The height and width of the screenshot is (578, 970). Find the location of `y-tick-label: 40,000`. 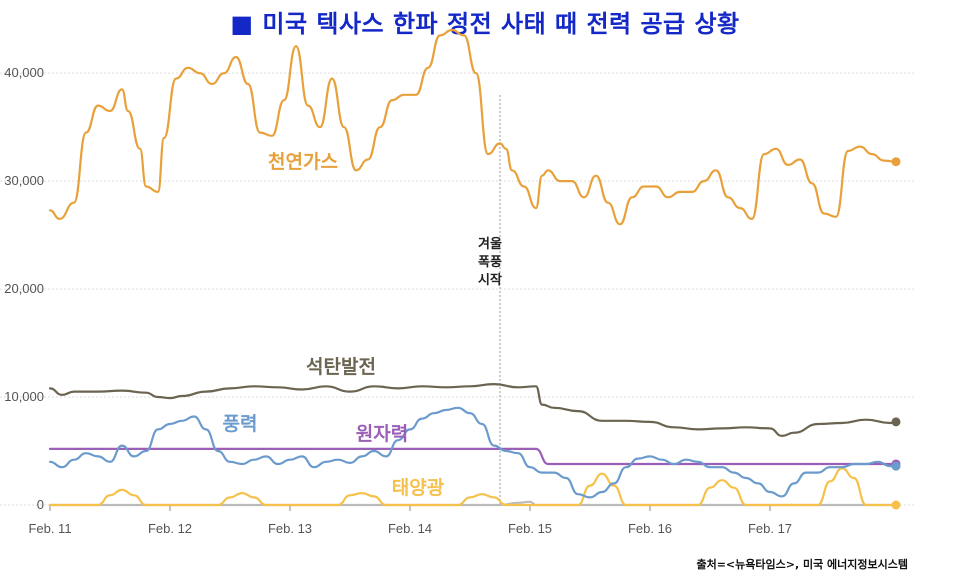

y-tick-label: 40,000 is located at coordinates (24, 72).